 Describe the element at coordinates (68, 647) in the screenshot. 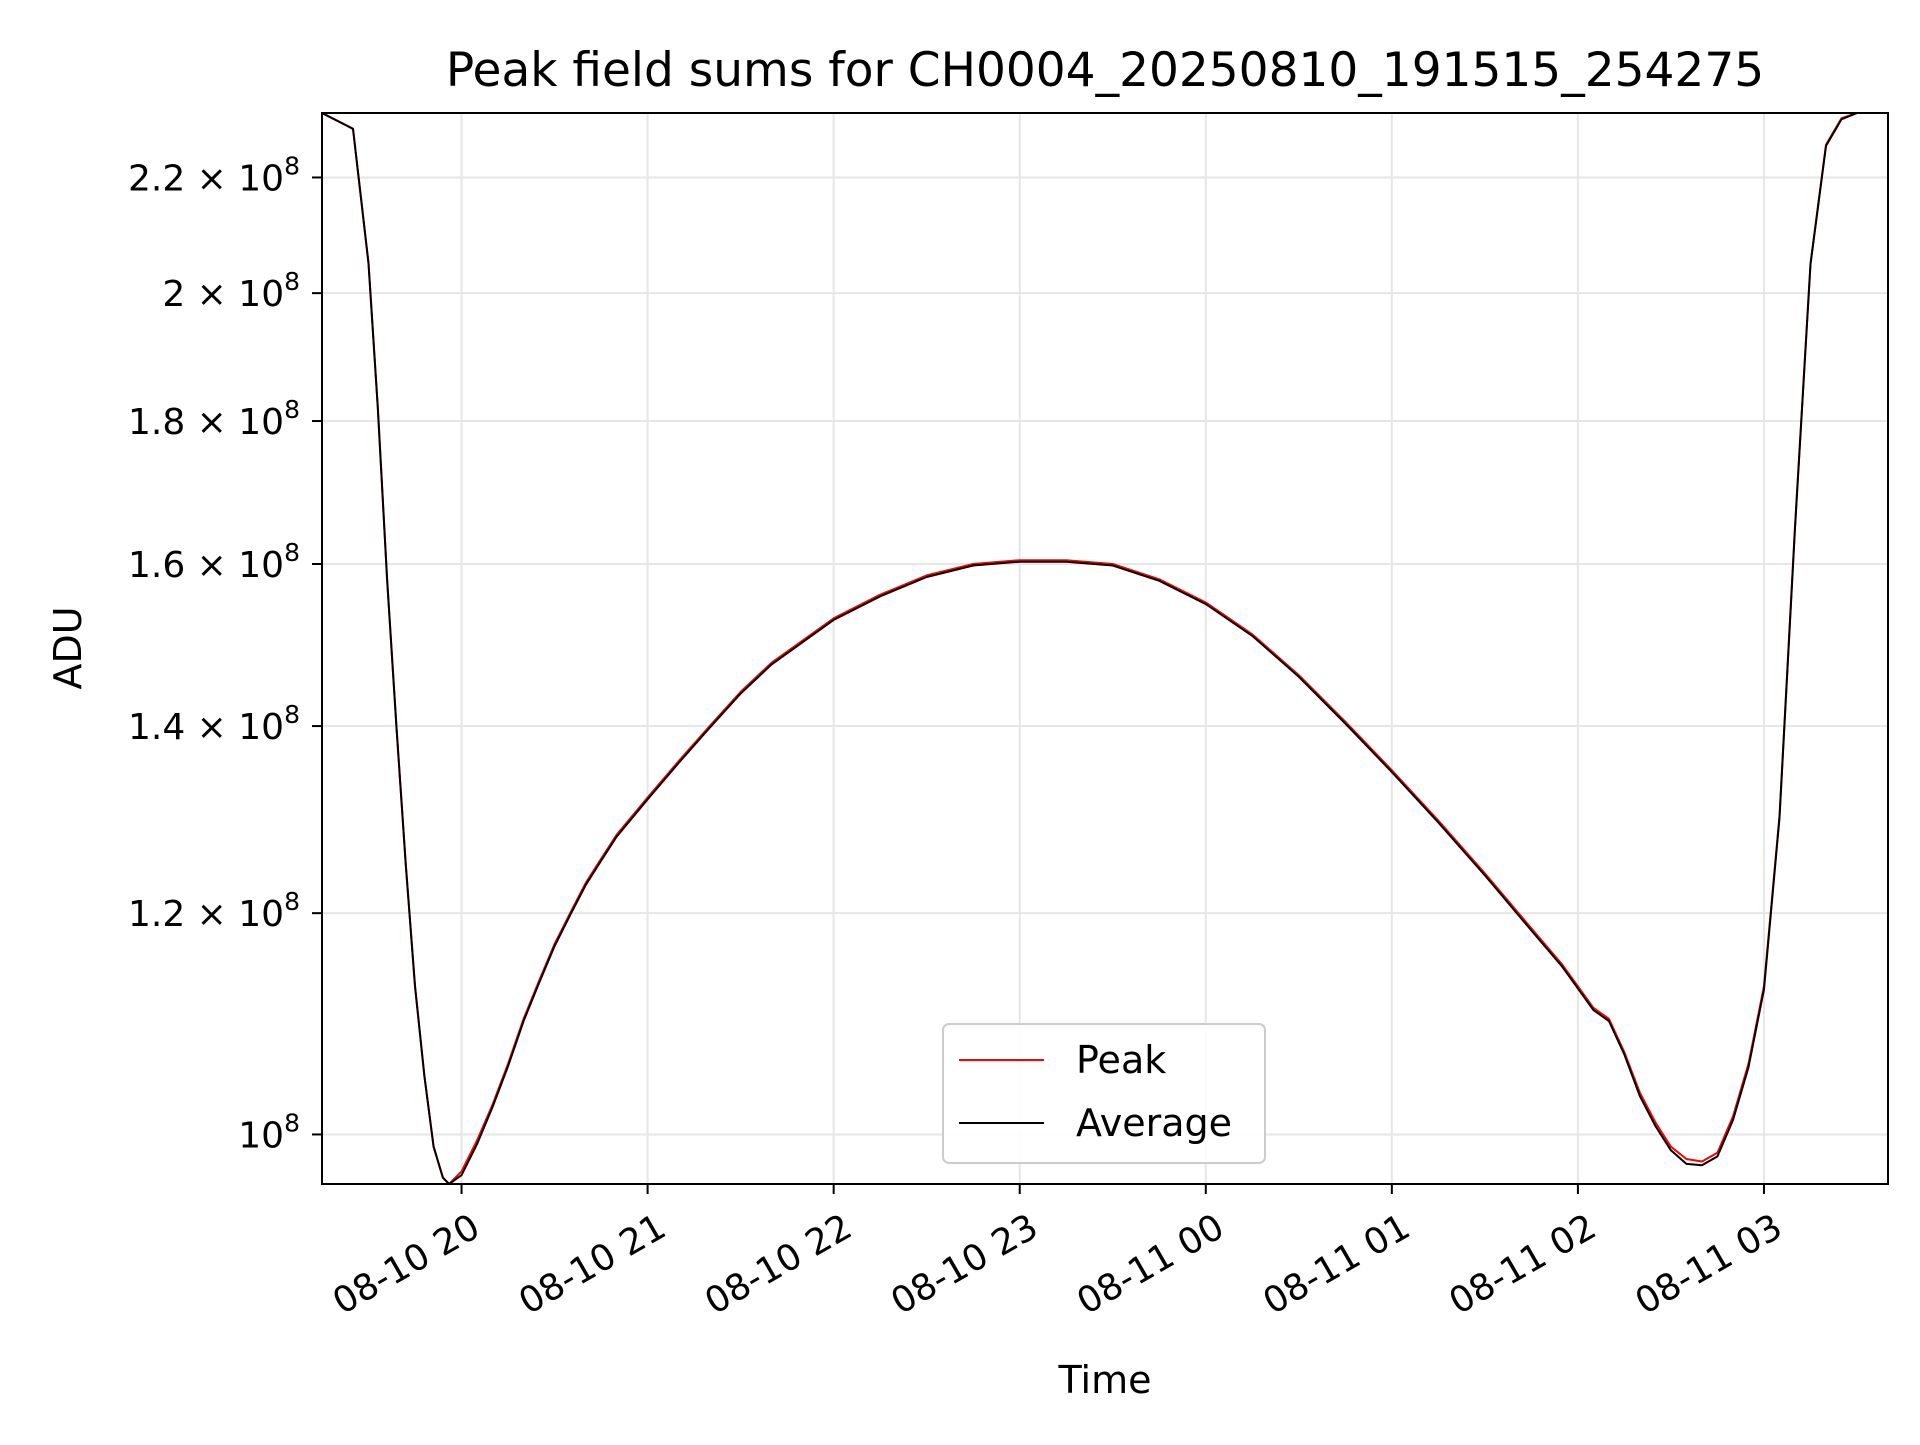

I see `y-axis-label: ADU` at that location.